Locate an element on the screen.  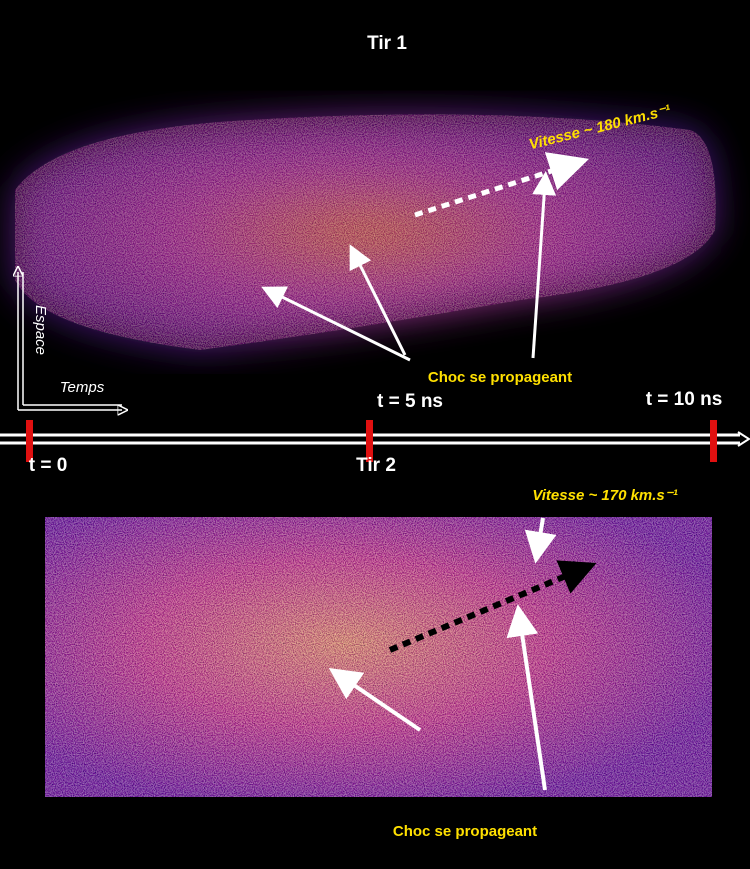
label-t5: t = 5 ns is located at coordinates (410, 401).